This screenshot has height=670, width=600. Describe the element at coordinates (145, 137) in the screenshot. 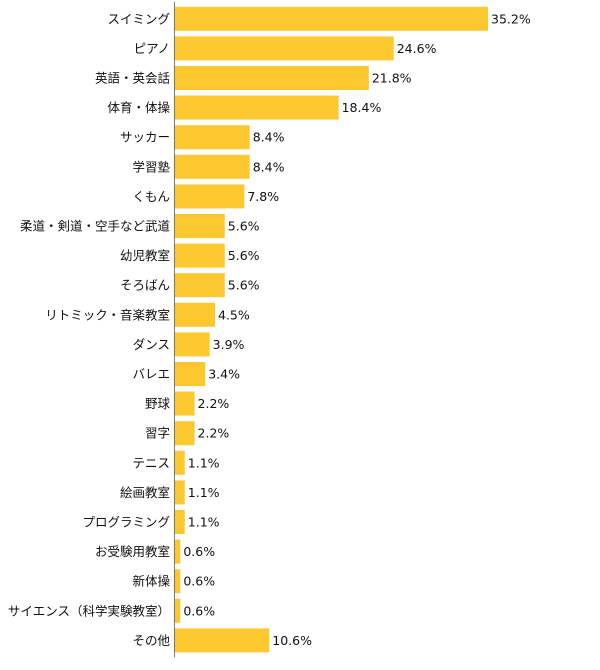

I see `category-label: サッカー` at that location.